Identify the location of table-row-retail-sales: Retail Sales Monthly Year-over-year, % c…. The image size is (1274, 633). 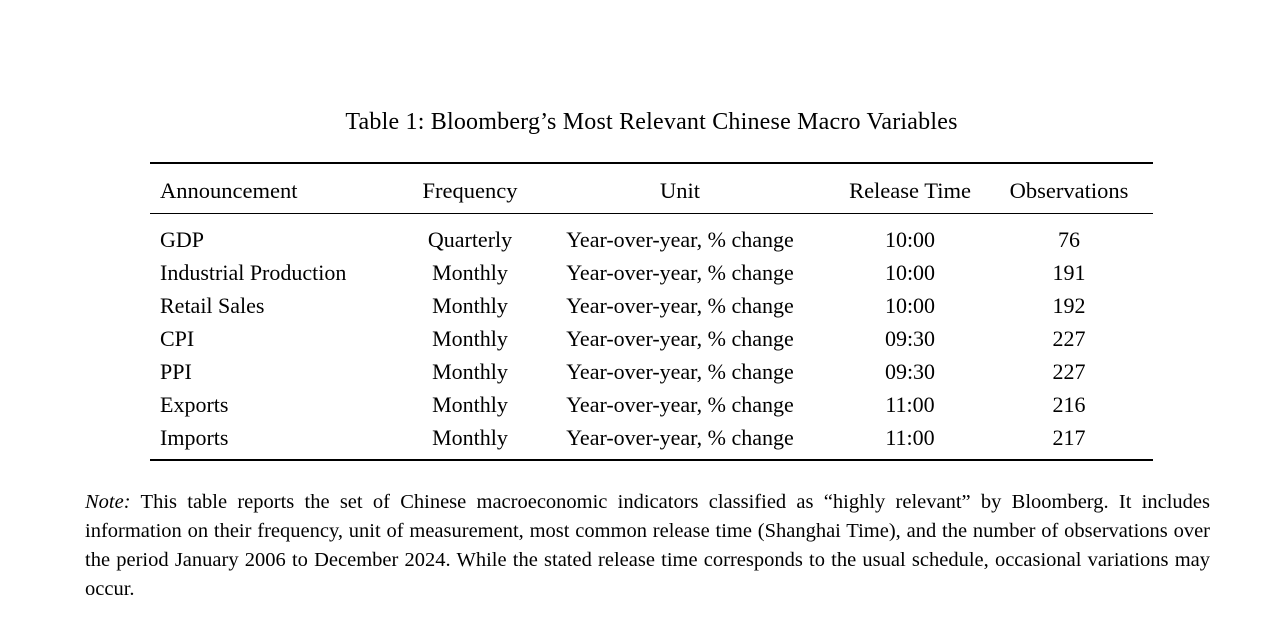
(651, 305).